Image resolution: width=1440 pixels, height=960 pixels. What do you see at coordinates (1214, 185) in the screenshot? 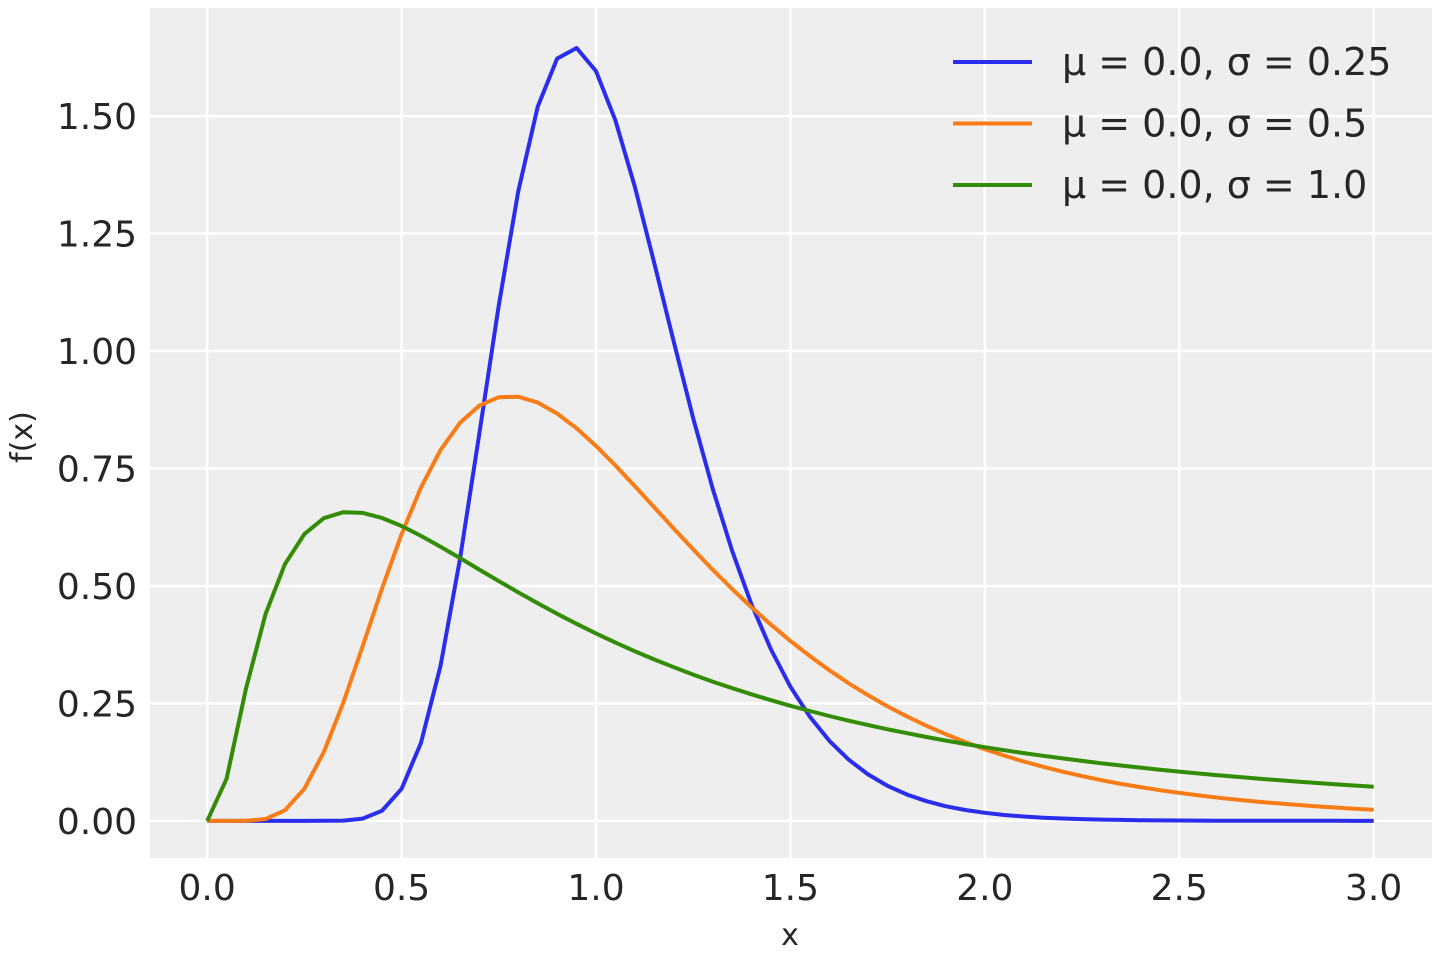
I see `legend-label-2: μ = 0.0, σ = 1.0` at bounding box center [1214, 185].